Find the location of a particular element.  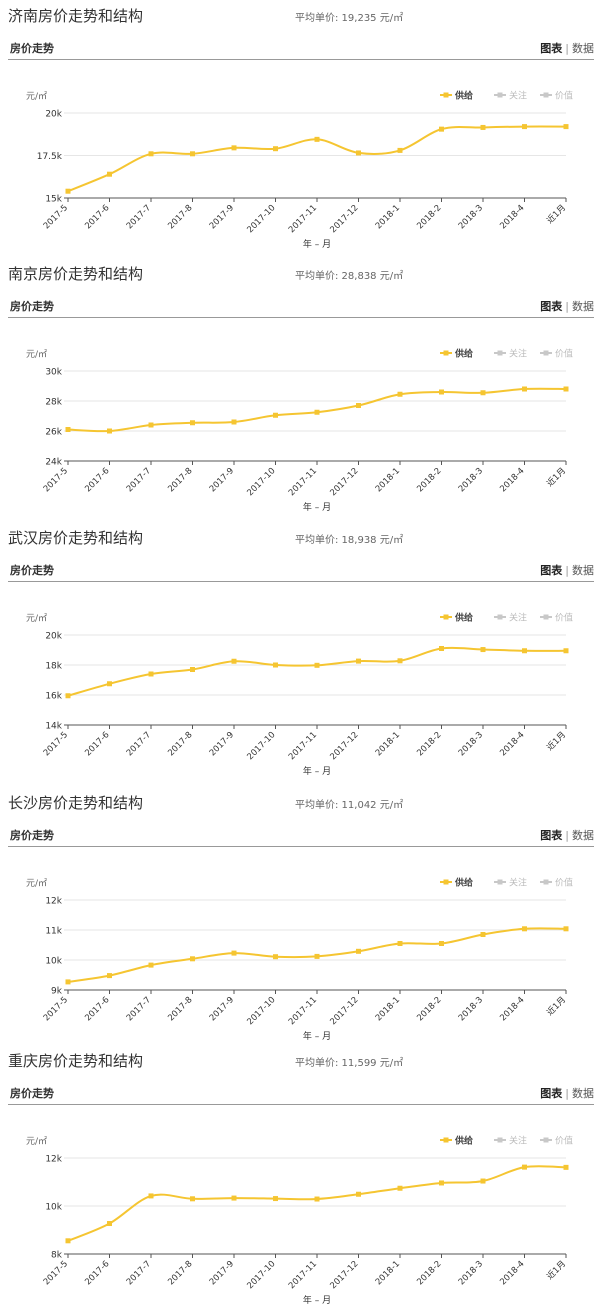

y-tick-label: 11k is located at coordinates (53, 932).